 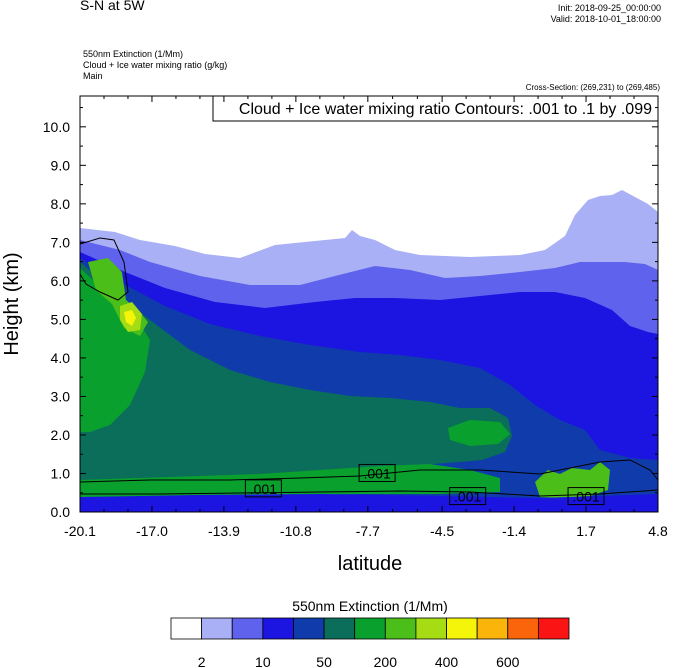 I want to click on contour-labels: .001 .001 .001 .001, so click(x=424, y=484).